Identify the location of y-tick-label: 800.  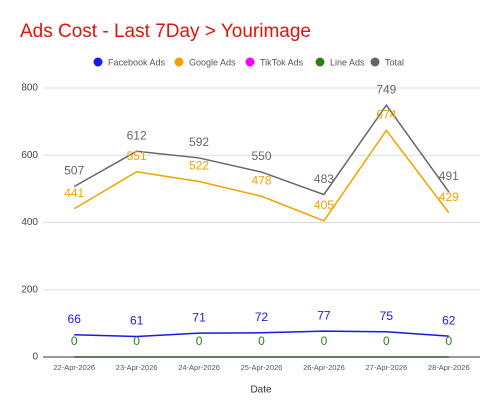
(29, 88).